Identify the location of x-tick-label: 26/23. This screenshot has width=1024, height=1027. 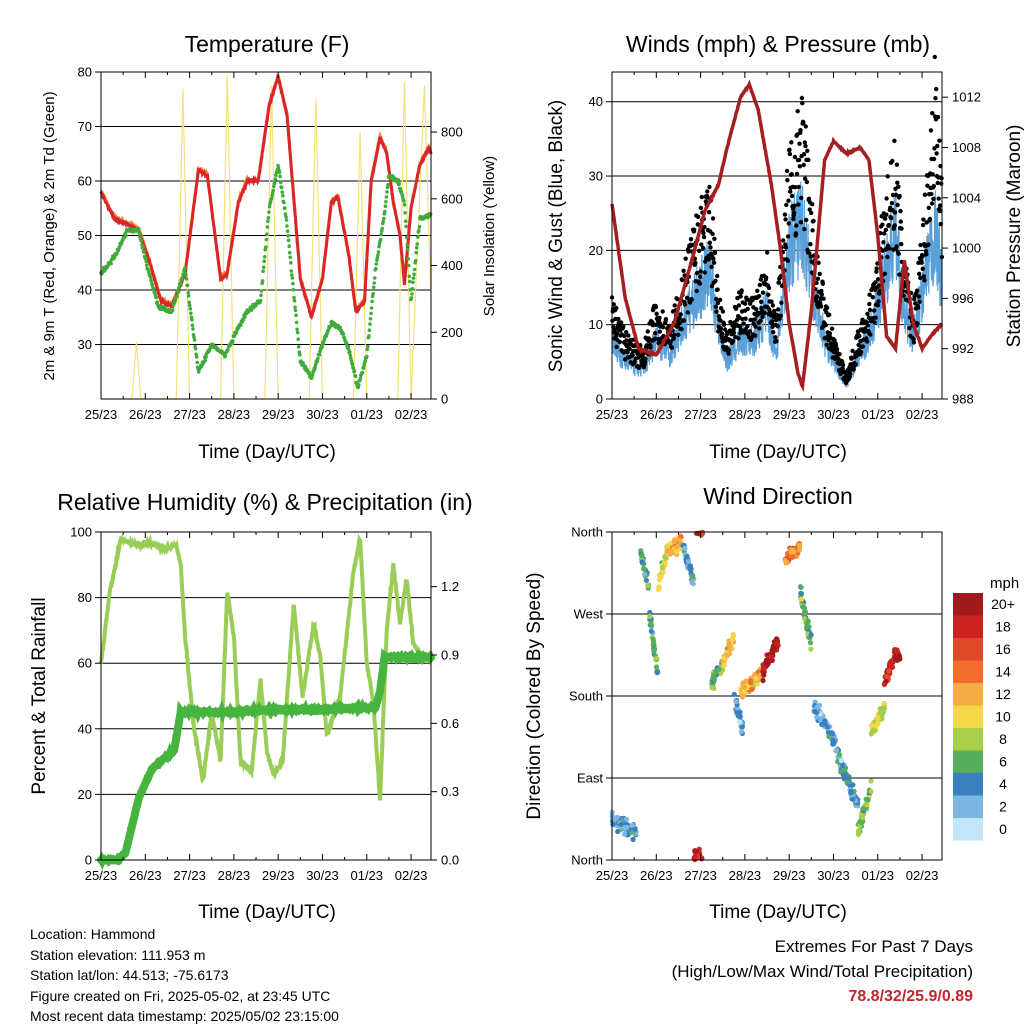
(145, 875).